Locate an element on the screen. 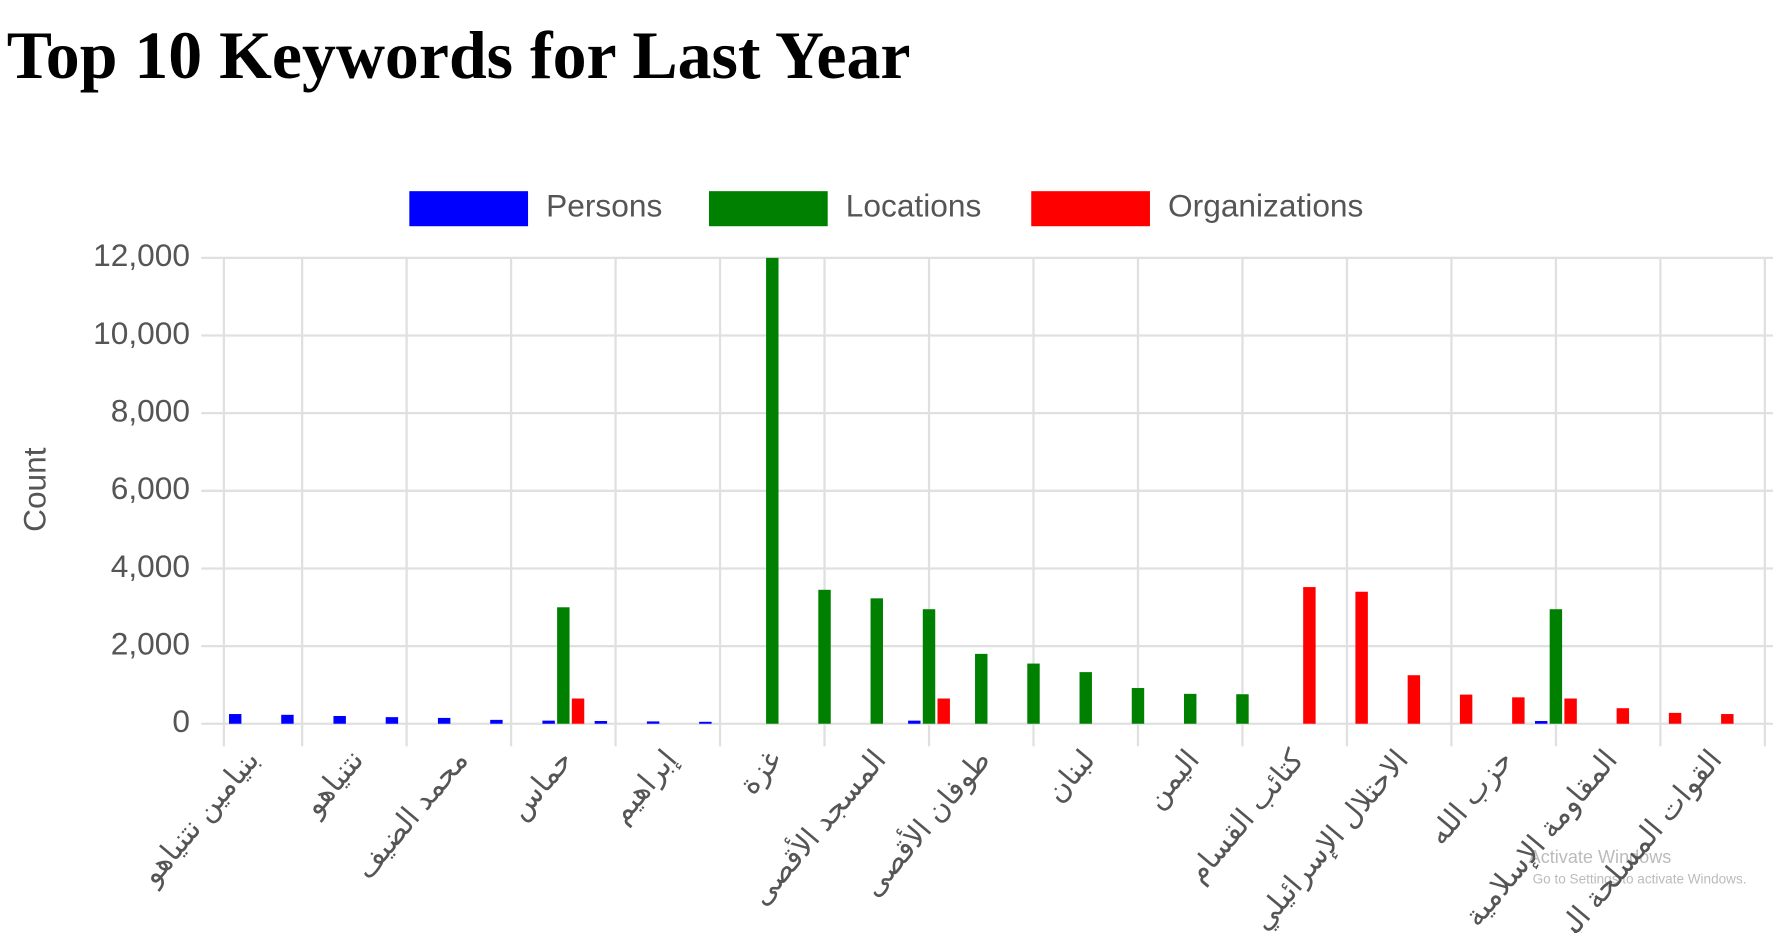 This screenshot has height=933, width=1773. x-tick-label: غزة is located at coordinates (760, 772).